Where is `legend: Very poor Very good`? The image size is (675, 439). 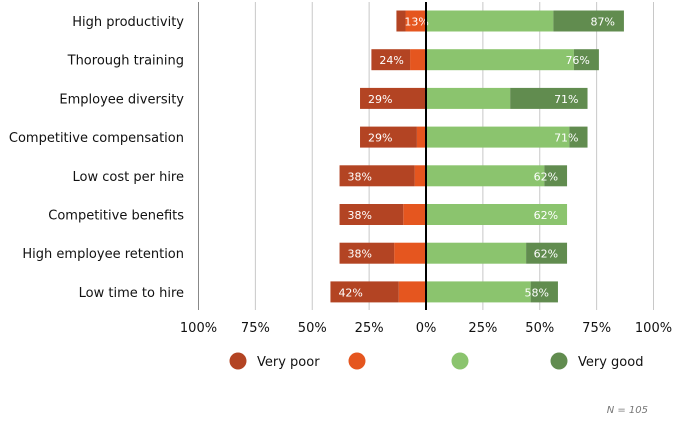
legend: Very poor Very good is located at coordinates (436, 361).